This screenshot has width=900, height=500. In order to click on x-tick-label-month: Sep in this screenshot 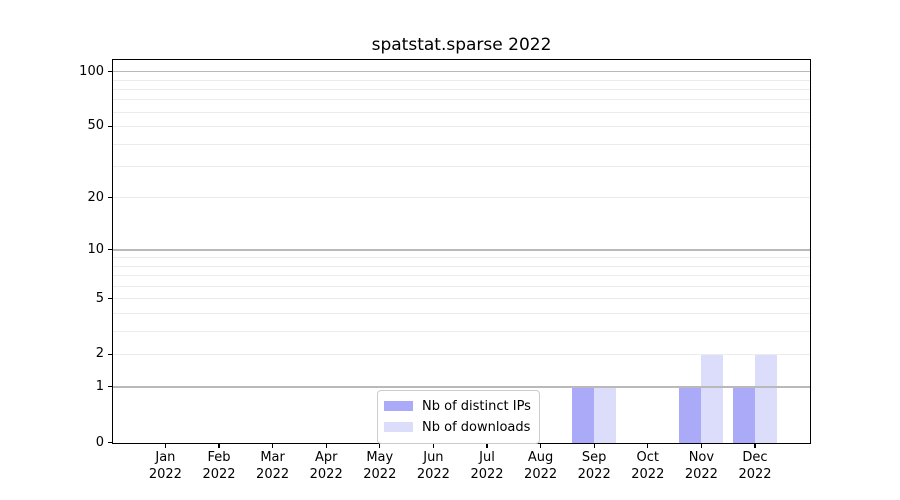, I will do `click(594, 457)`.